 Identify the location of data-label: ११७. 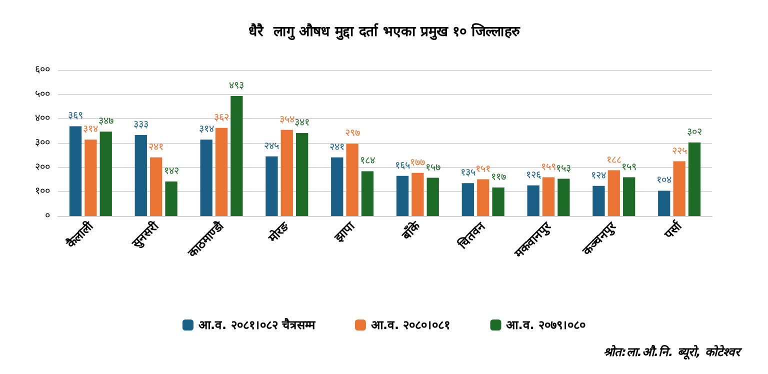
(498, 178).